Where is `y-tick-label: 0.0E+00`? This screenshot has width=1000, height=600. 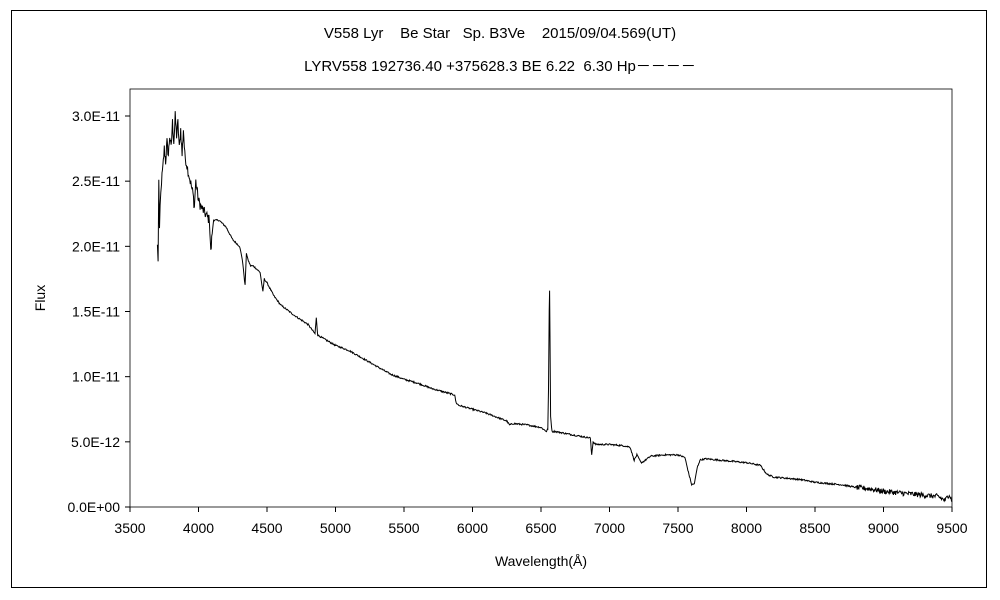 y-tick-label: 0.0E+00 is located at coordinates (93, 507).